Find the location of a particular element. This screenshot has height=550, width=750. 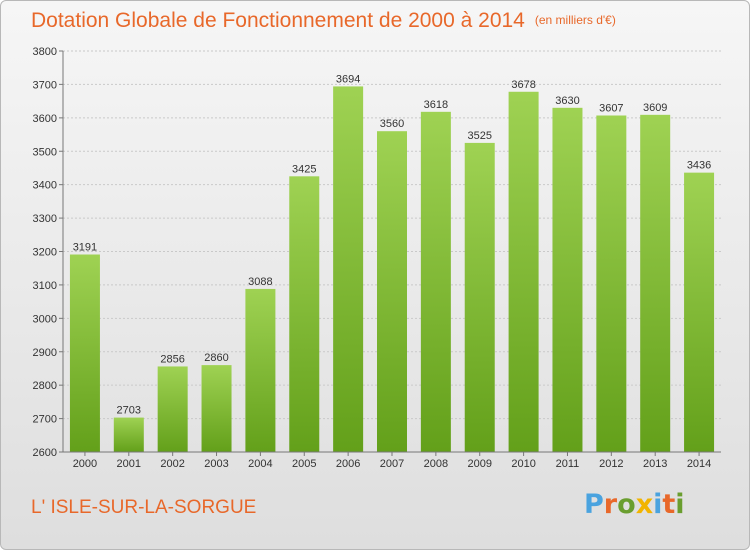

value-label-2001: 2703 is located at coordinates (129, 411).